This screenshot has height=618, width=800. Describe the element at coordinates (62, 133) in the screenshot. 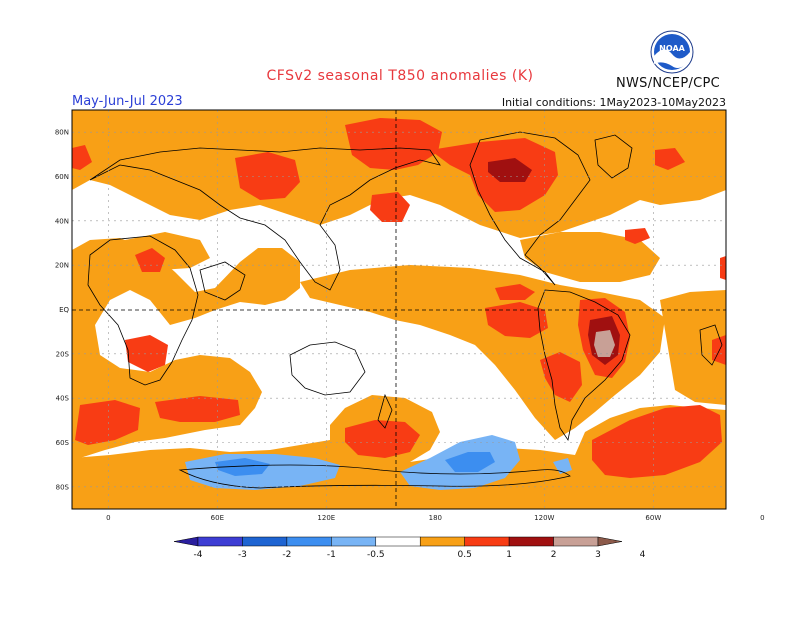

I see `lat-label: 80N` at that location.